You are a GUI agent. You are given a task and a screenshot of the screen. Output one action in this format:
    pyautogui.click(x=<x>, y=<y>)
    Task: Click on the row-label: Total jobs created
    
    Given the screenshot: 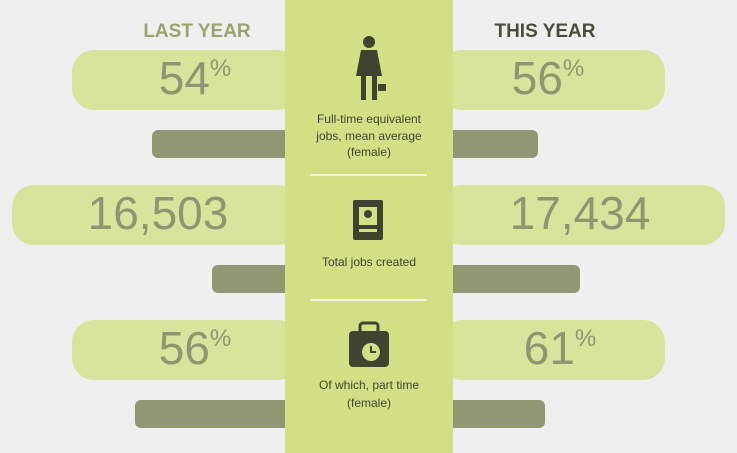 What is the action you would take?
    pyautogui.click(x=369, y=262)
    